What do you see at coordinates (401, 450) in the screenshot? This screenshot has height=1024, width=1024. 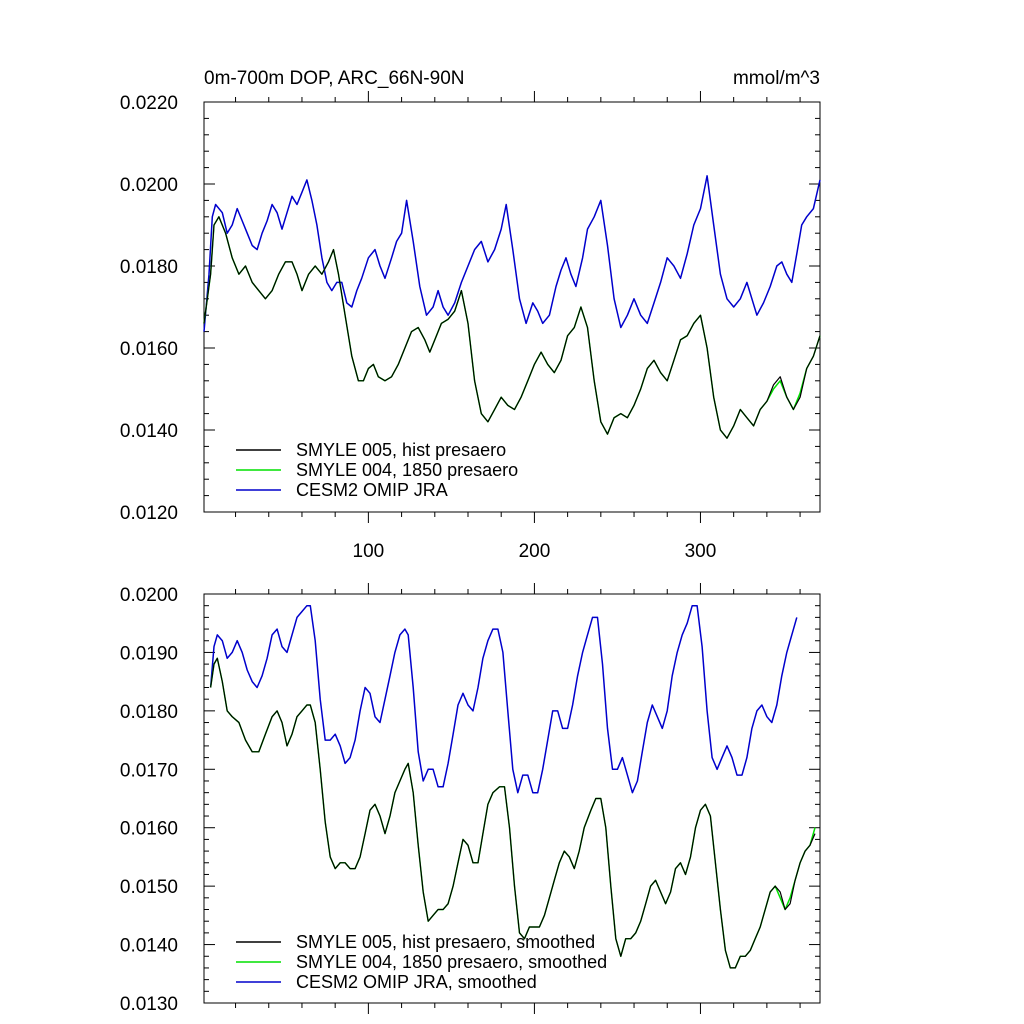 I see `legend-label-1: SMYLE 005, hist presaero` at bounding box center [401, 450].